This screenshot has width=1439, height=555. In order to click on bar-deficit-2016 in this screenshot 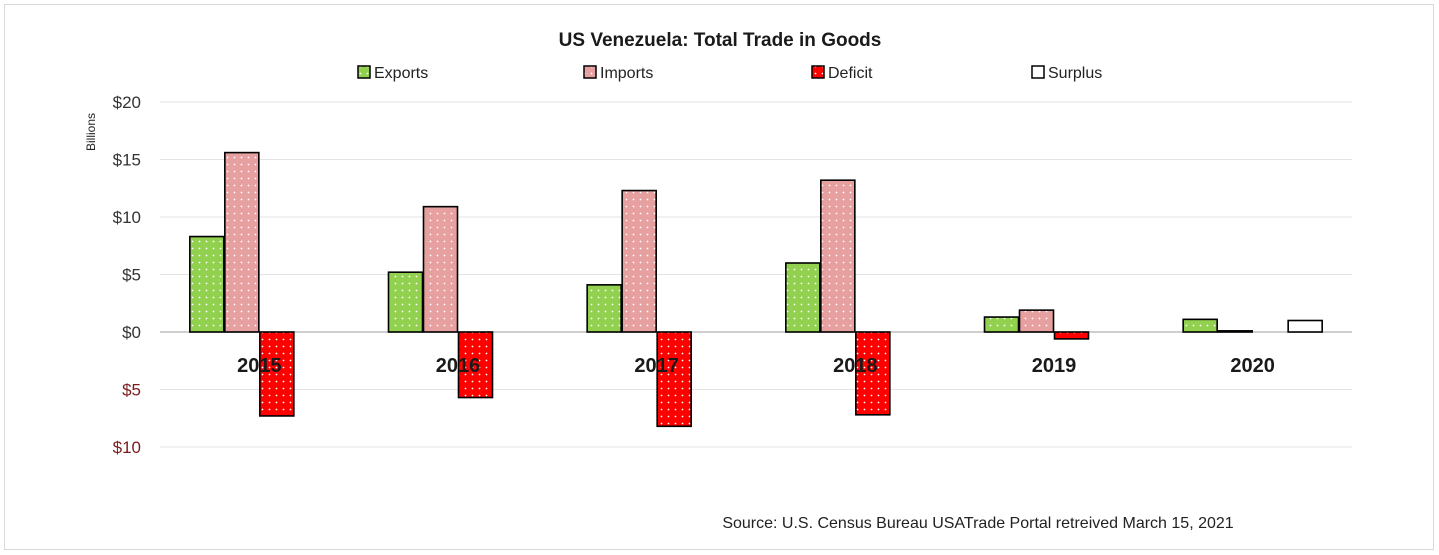, I will do `click(475, 365)`.